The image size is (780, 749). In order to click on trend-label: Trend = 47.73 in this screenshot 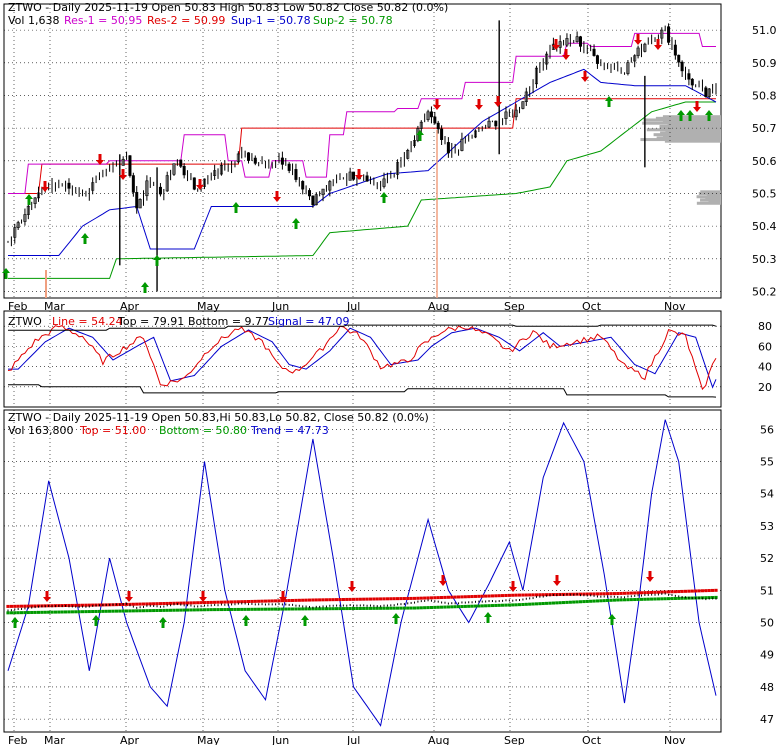, I will do `click(289, 430)`.